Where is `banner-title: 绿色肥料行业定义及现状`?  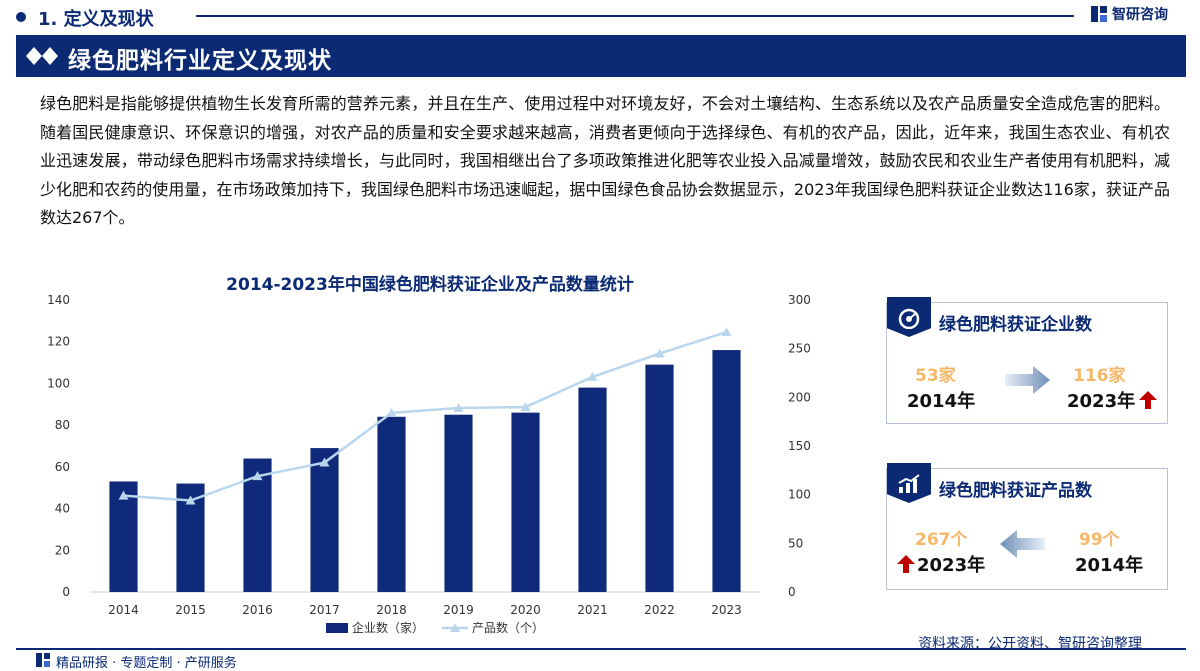 banner-title: 绿色肥料行业定义及现状 is located at coordinates (200, 61).